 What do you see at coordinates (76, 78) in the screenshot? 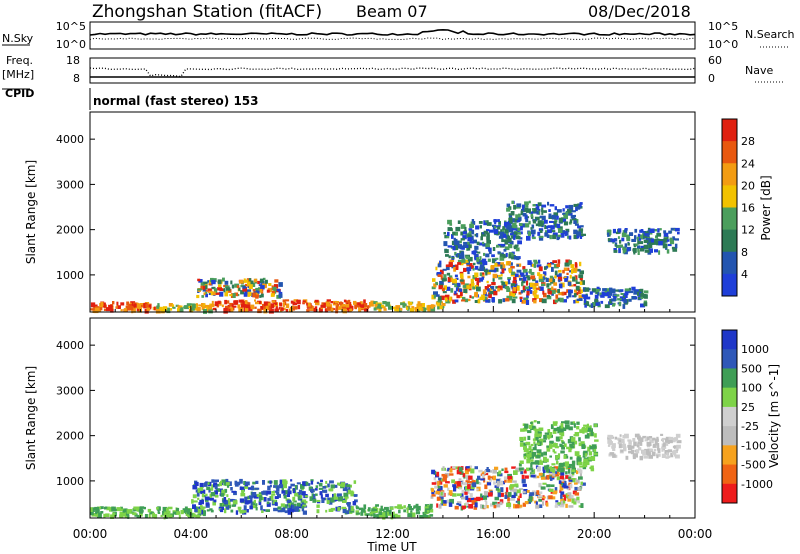
I see `freq-left-tick-low: 8` at bounding box center [76, 78].